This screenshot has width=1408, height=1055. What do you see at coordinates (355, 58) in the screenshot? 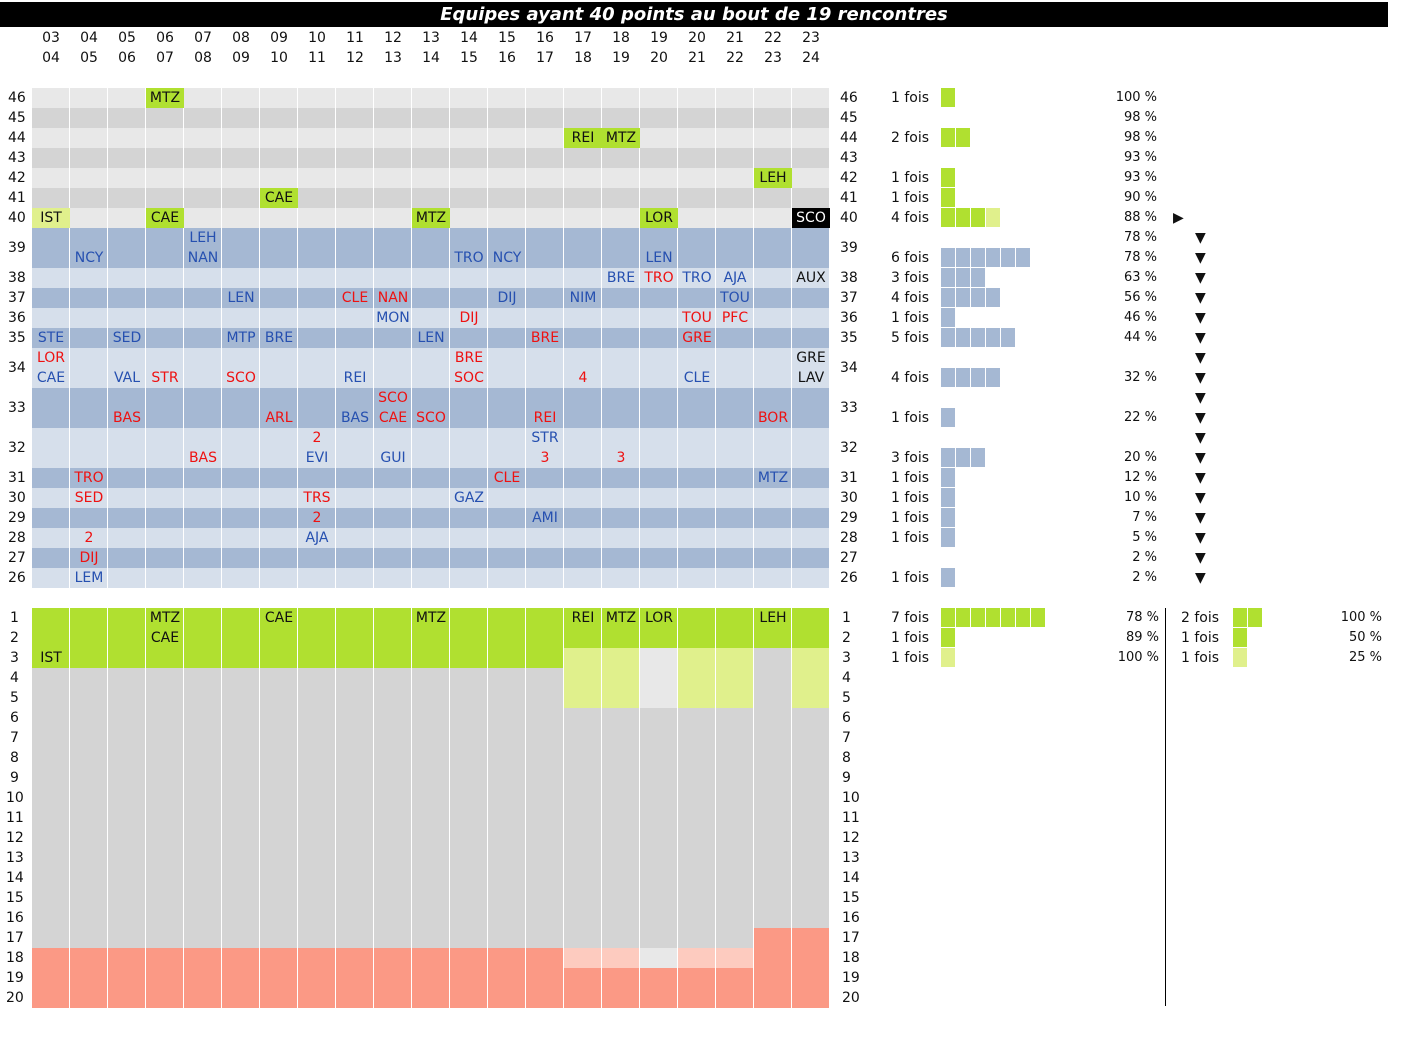
I see `season-header-end: 12` at bounding box center [355, 58].